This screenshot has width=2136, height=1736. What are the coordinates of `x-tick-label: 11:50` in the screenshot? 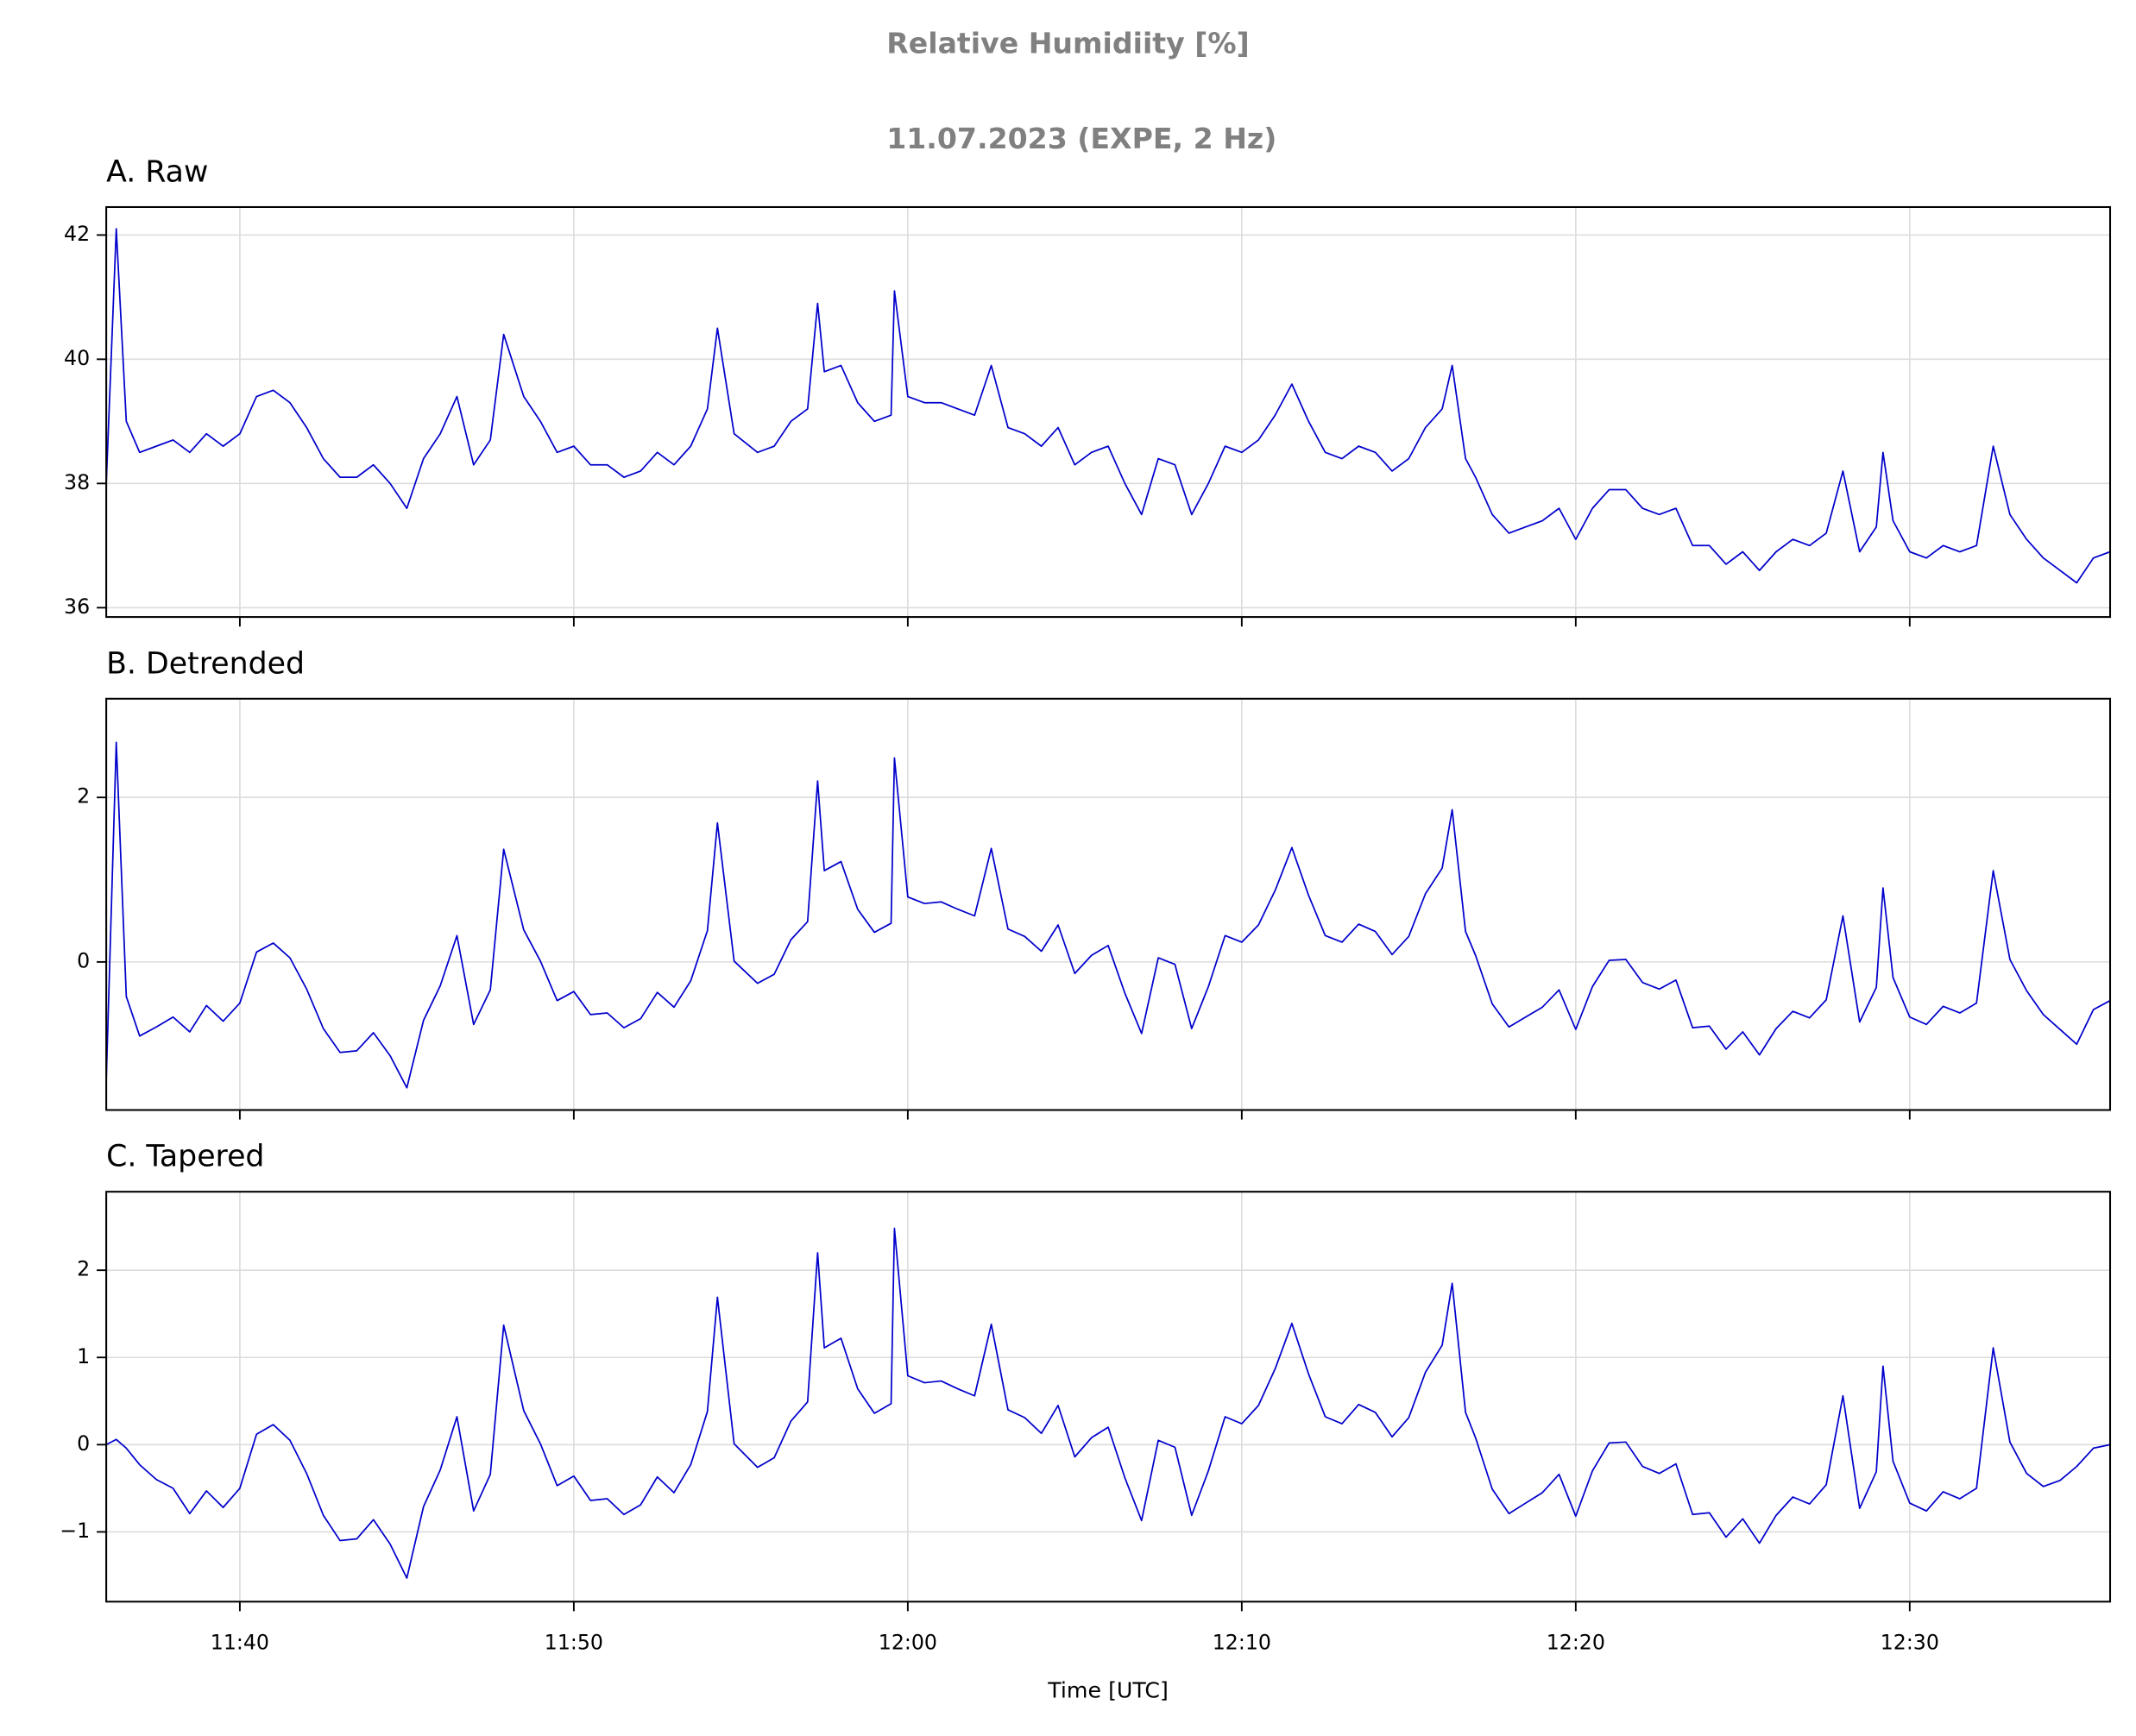 It's located at (574, 1643).